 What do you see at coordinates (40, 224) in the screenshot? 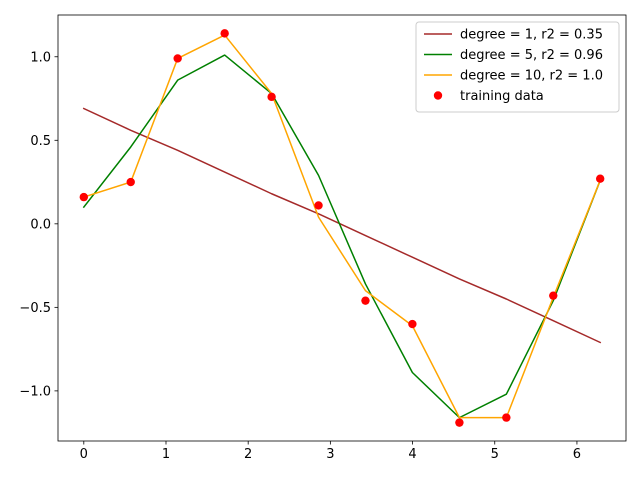
I see `y-tick-label: 0.0` at bounding box center [40, 224].